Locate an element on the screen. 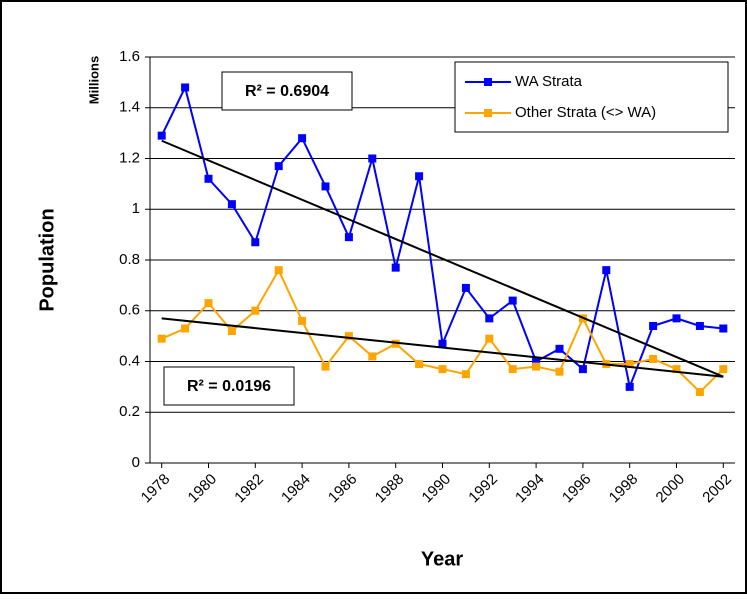 The width and height of the screenshot is (747, 599). x-axis-title: Year is located at coordinates (442, 559).